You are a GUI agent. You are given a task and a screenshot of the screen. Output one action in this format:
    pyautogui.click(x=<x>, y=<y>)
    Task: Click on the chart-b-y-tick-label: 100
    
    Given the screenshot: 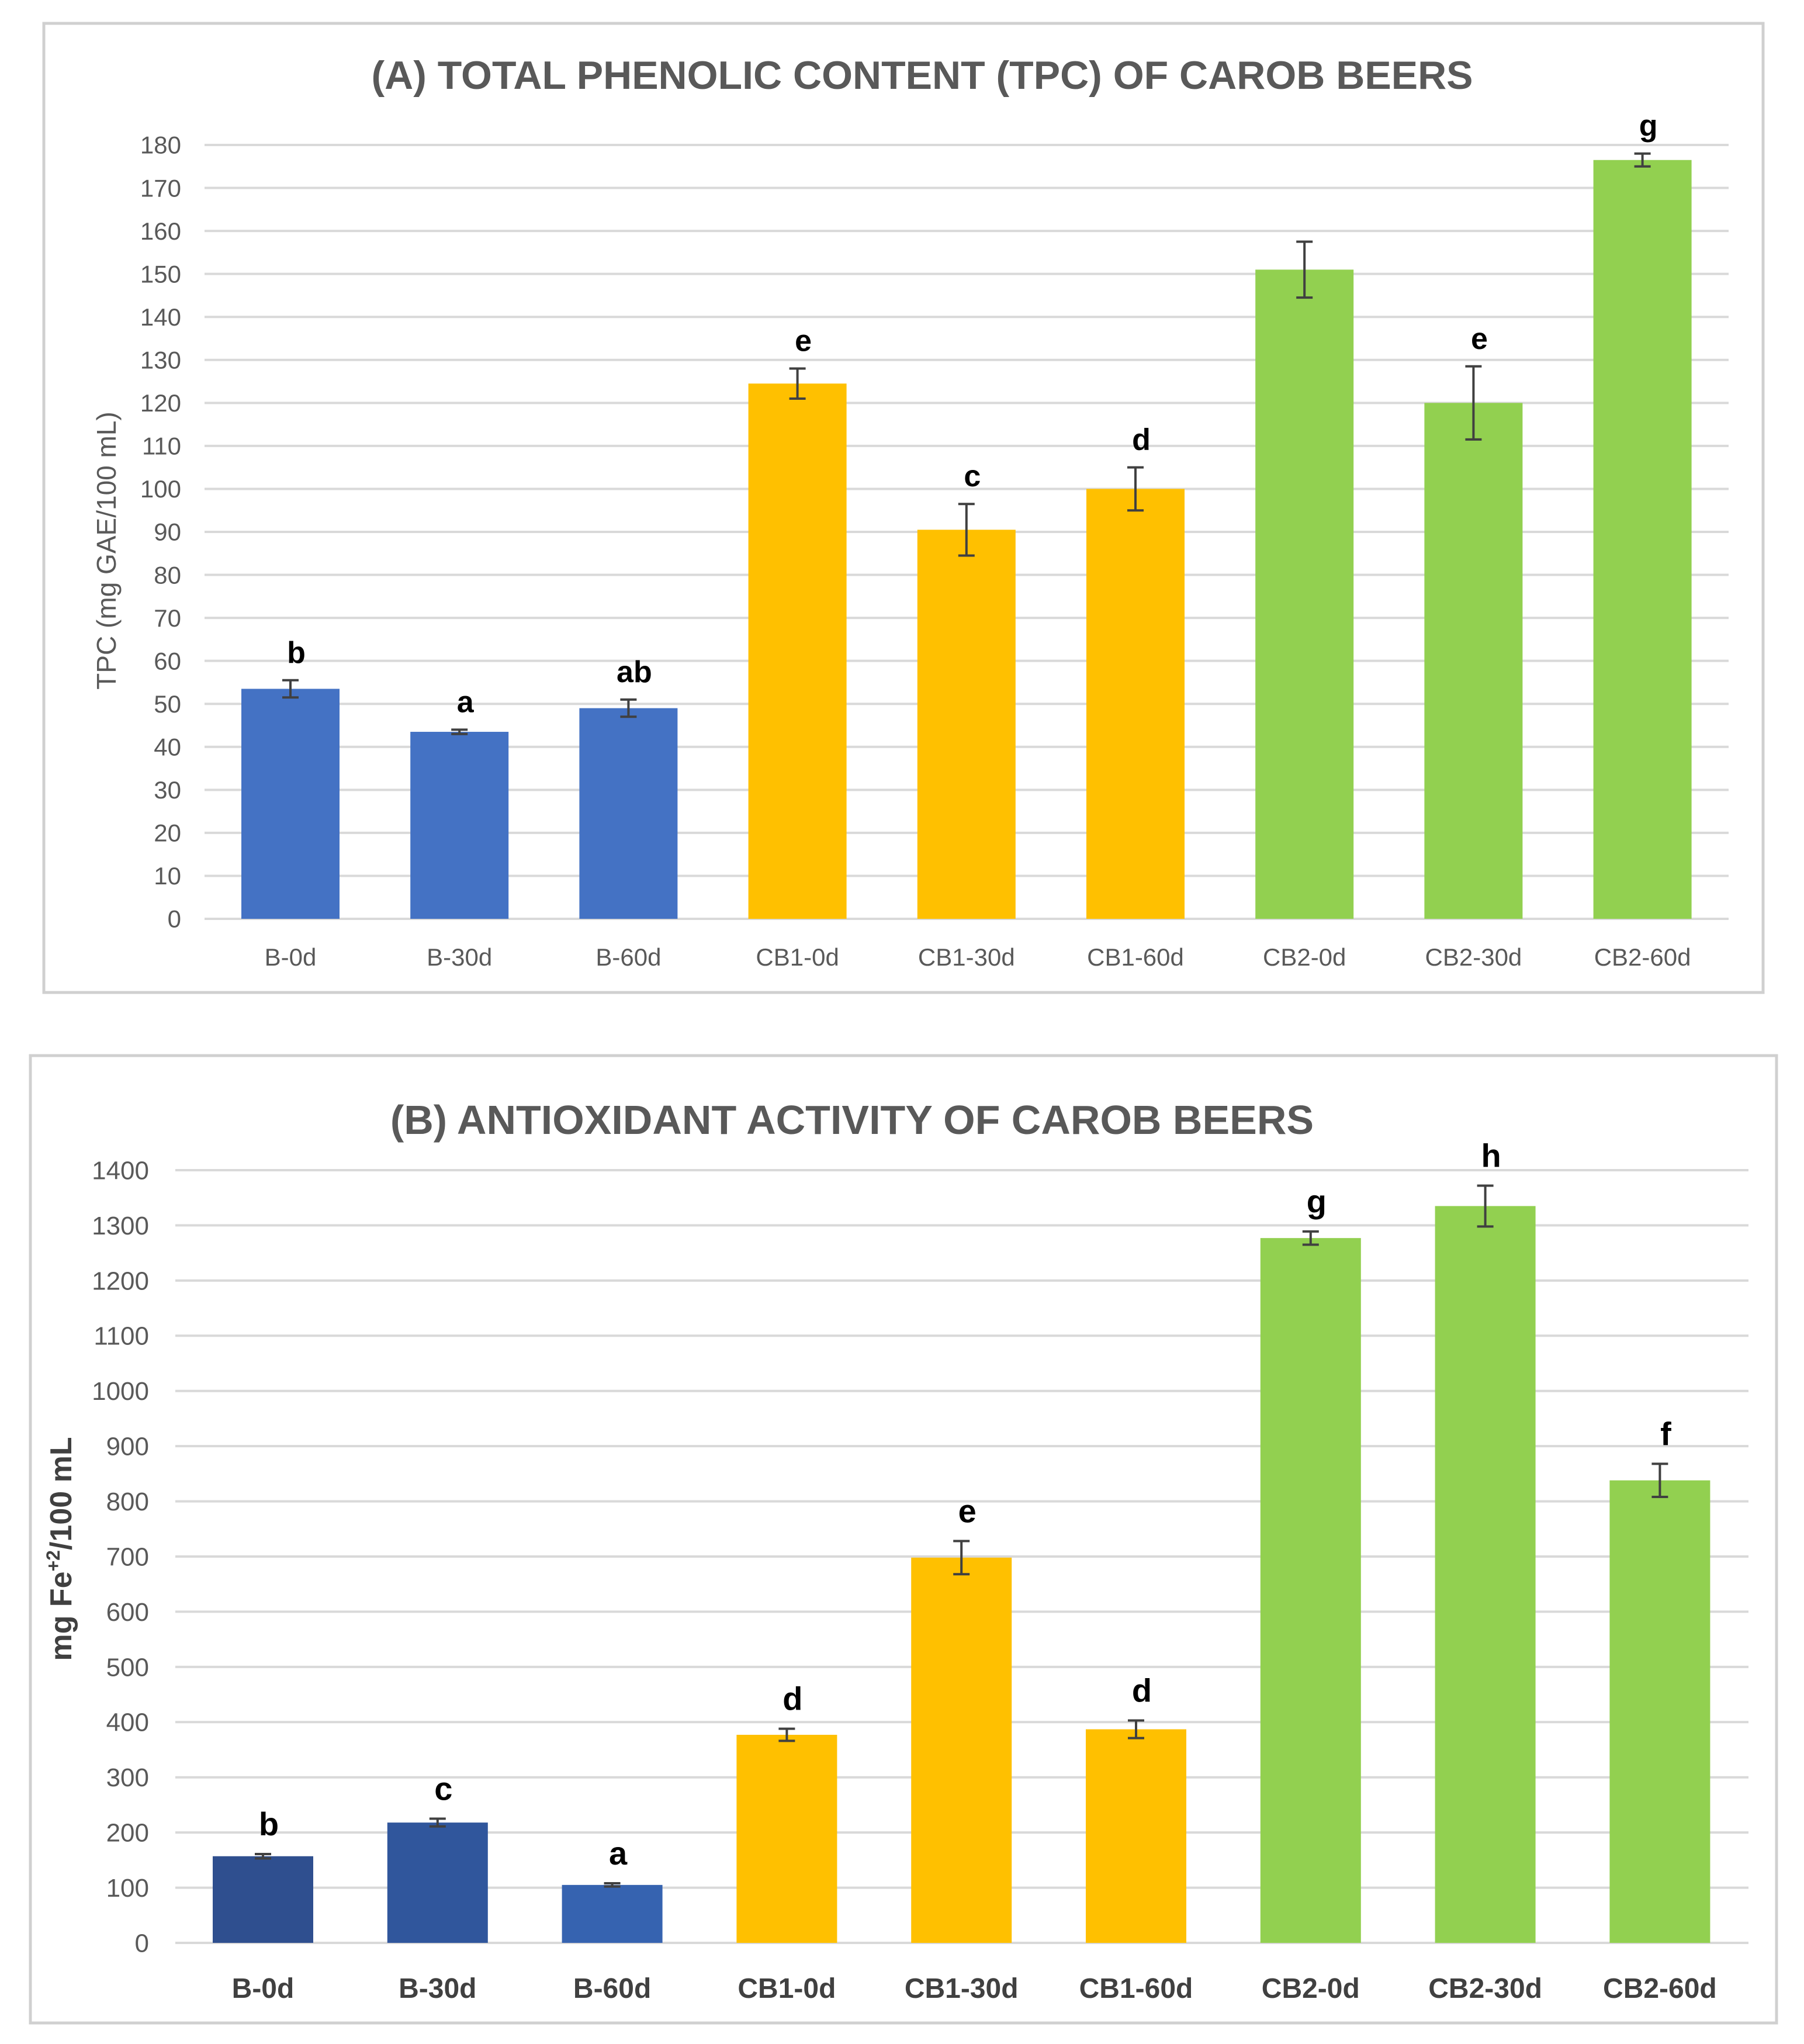 What is the action you would take?
    pyautogui.click(x=128, y=1888)
    